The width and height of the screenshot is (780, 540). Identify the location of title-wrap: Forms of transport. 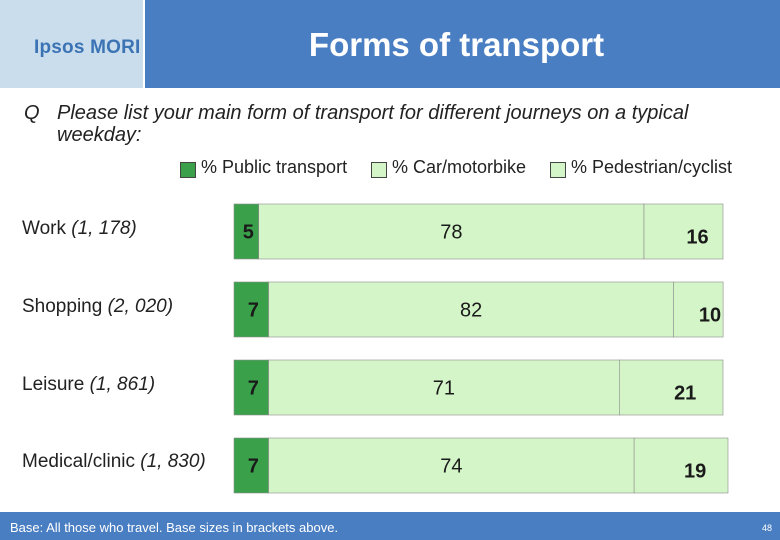
(462, 44).